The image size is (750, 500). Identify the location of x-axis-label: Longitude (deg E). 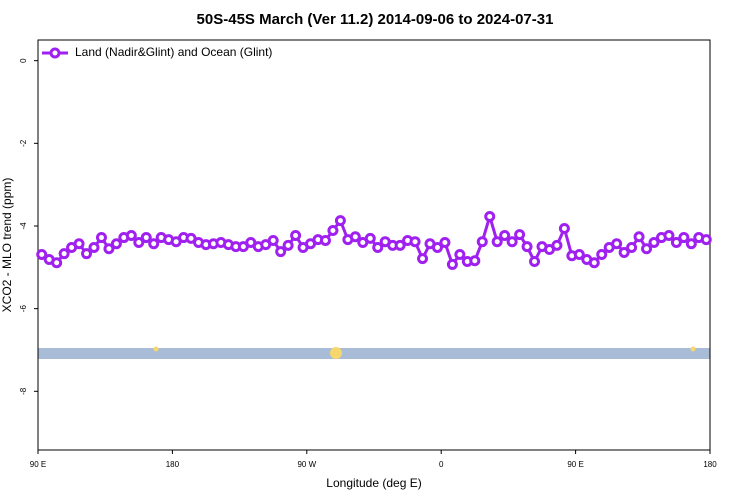
(373, 483).